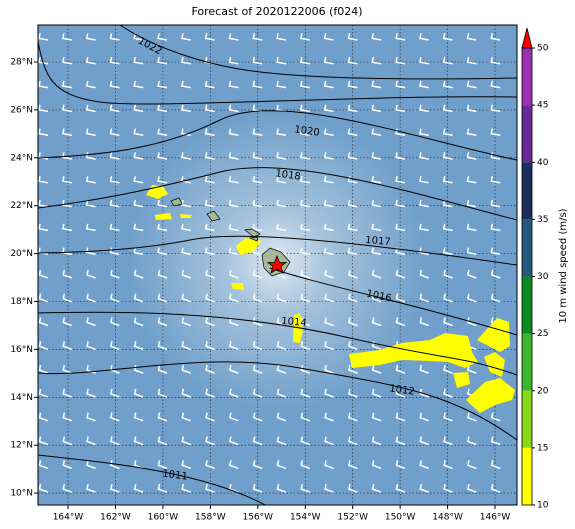 This screenshot has width=575, height=529. What do you see at coordinates (175, 475) in the screenshot?
I see `isobar-label: 1011` at bounding box center [175, 475].